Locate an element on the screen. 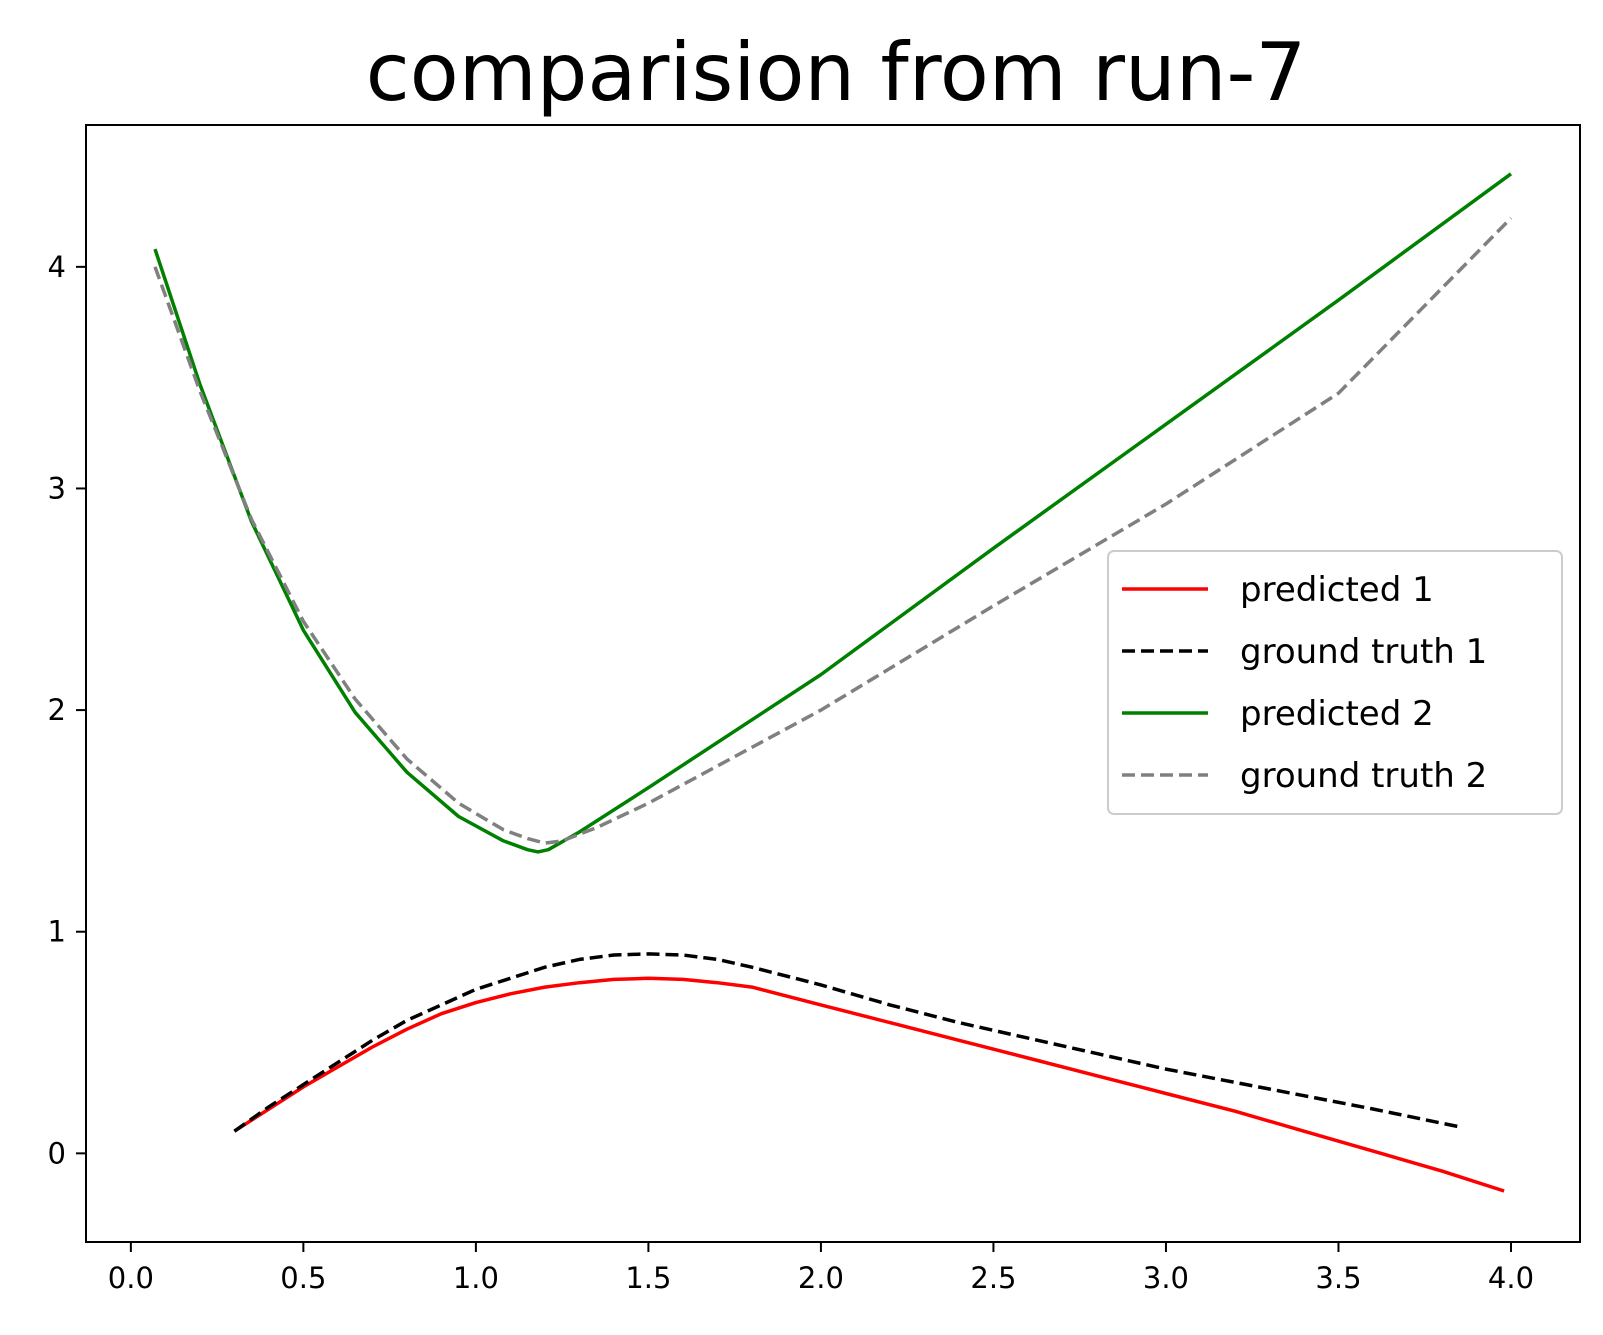 This screenshot has height=1335, width=1603. legend-label: ground truth 2 is located at coordinates (1363, 776).